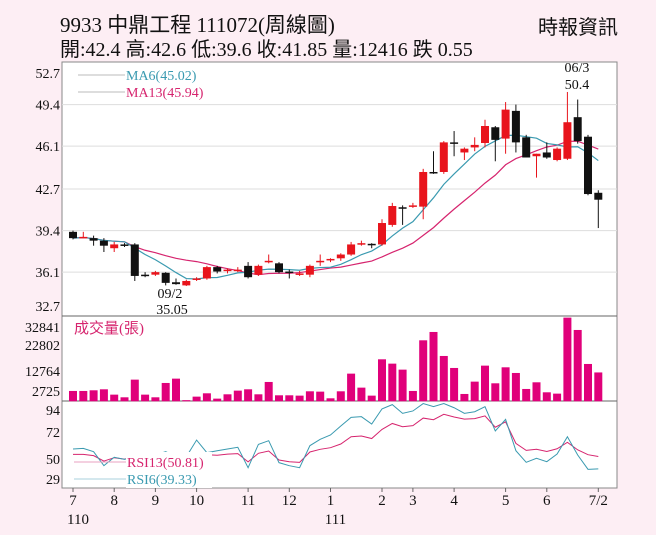 The width and height of the screenshot is (656, 535). I want to click on legend-ma6: MA6(45.02), so click(161, 76).